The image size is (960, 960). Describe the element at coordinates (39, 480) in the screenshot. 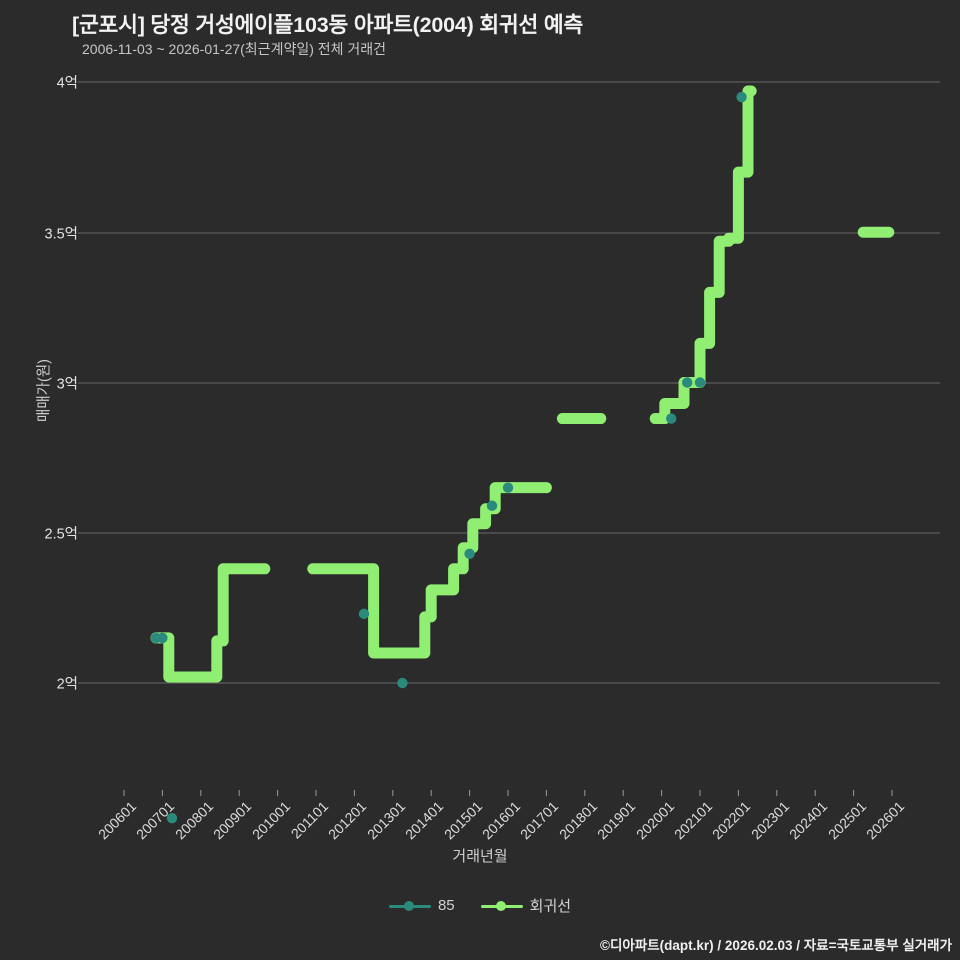

I see `y-axis-tick-labels: 4억 3.5억 3억 2.5억 2억` at that location.